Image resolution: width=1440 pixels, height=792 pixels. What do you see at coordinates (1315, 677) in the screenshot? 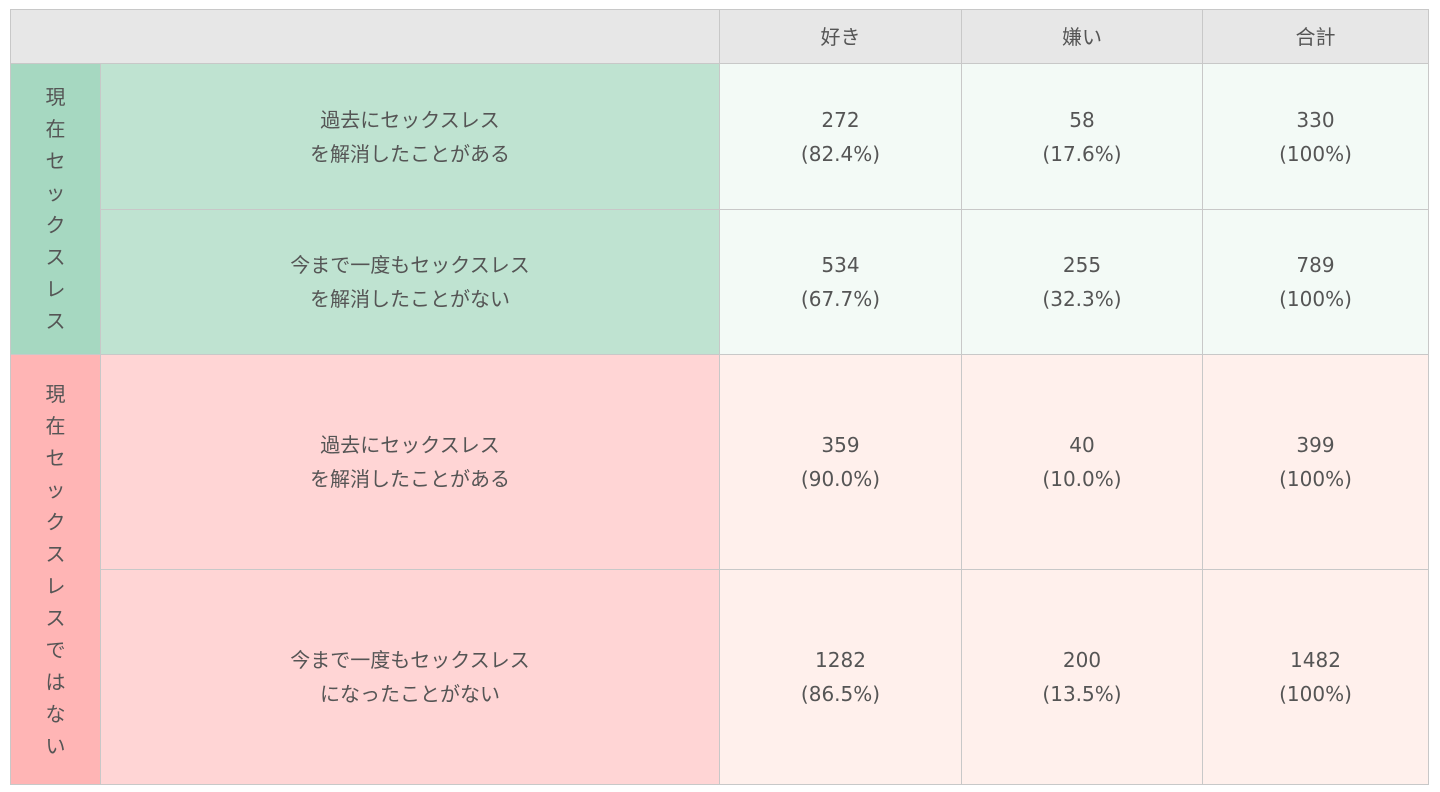
I see `cell-total: 1482 (100%)` at bounding box center [1315, 677].